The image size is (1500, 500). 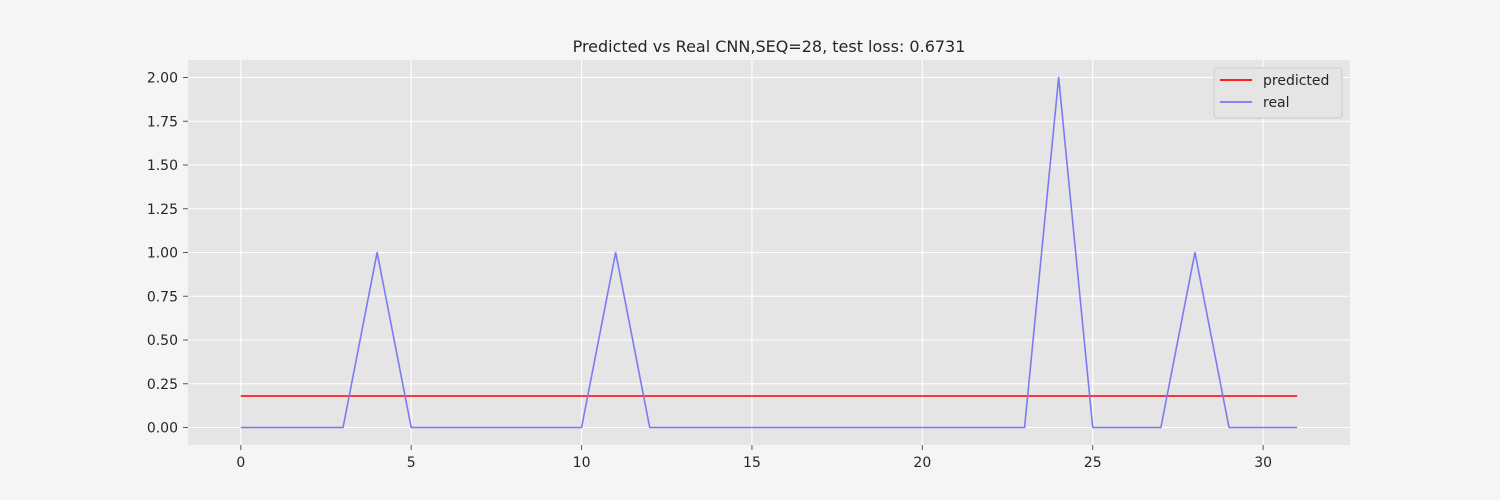 What do you see at coordinates (162, 254) in the screenshot?
I see `y-tick-label: 1.00` at bounding box center [162, 254].